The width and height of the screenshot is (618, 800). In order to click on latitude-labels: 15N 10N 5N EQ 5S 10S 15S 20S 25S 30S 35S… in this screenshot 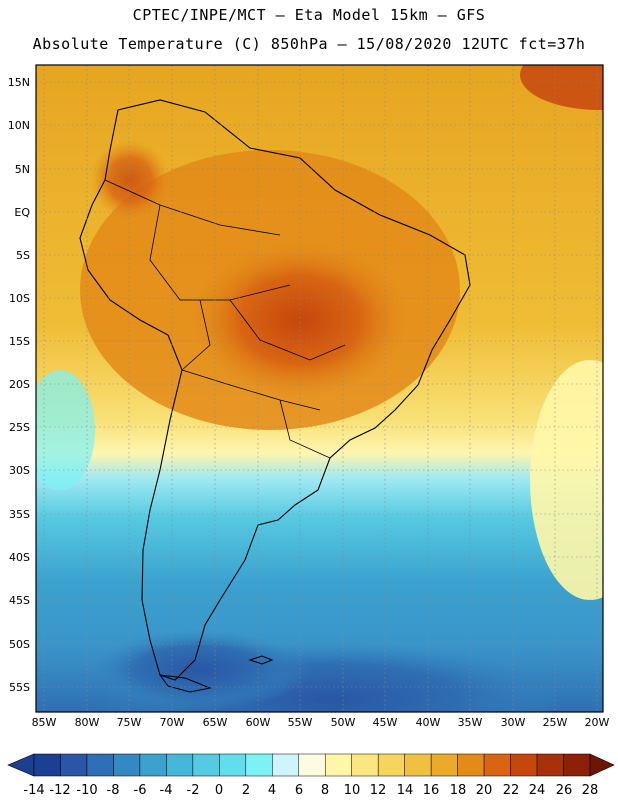, I will do `click(19, 385)`.